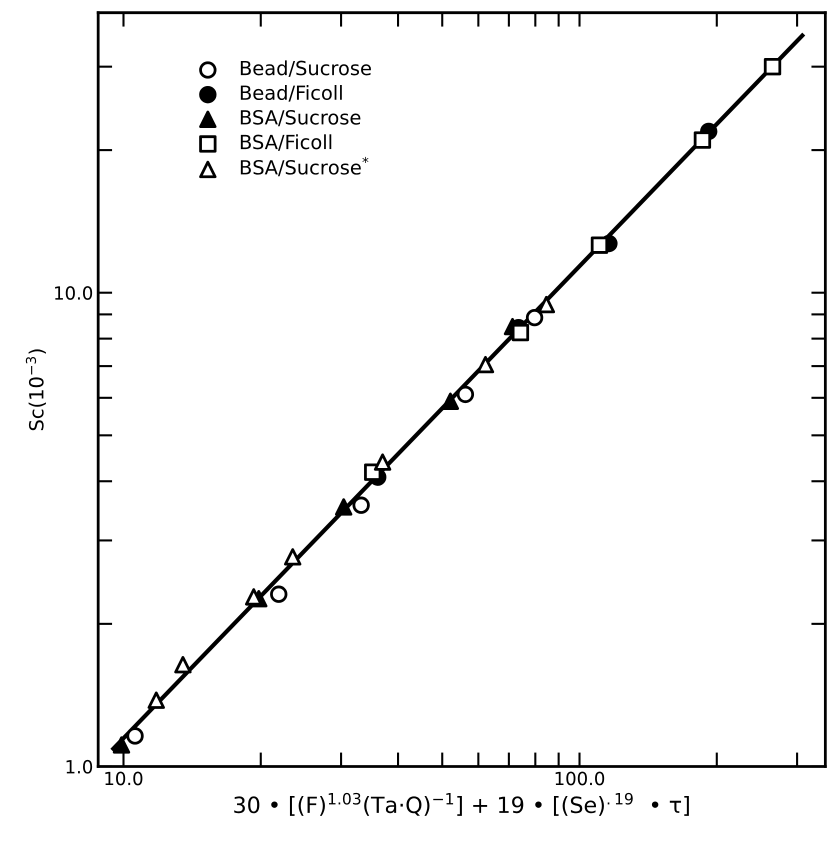  Describe the element at coordinates (36, 389) in the screenshot. I see `y-axis-title: Sc(10$^{−3}$)` at that location.